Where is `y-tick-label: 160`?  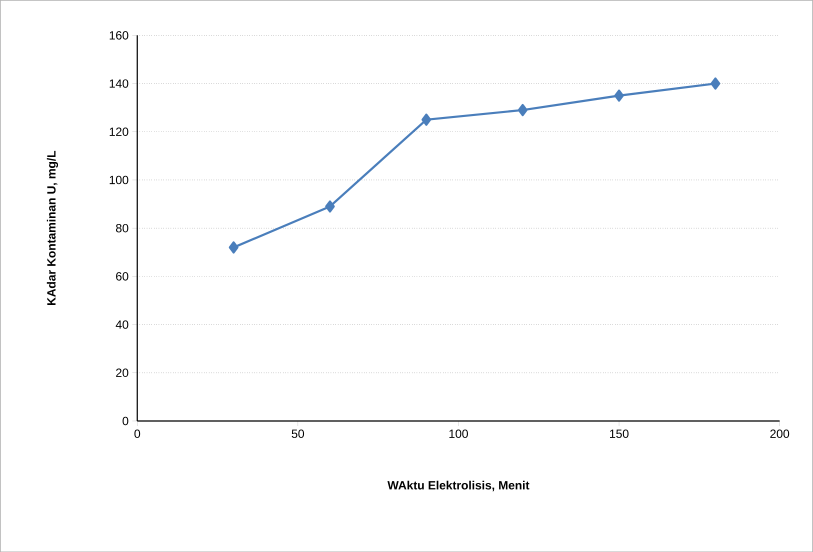
y-tick-label: 160 is located at coordinates (119, 35).